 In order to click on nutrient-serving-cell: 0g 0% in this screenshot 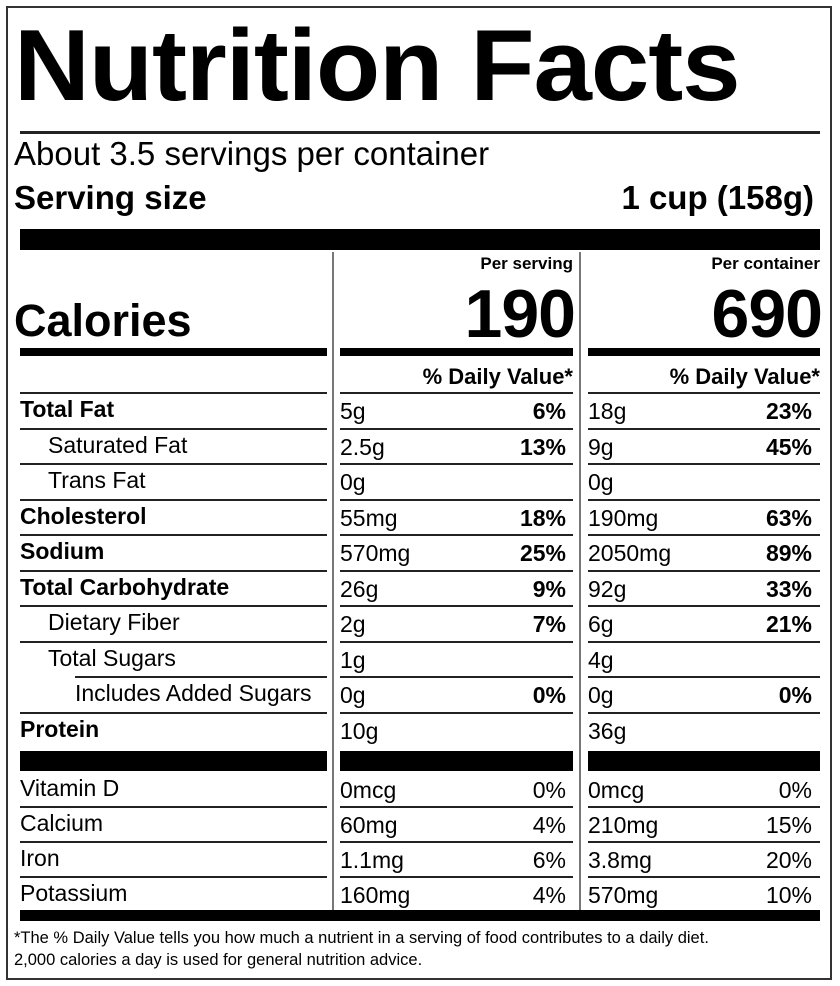, I will do `click(453, 695)`.